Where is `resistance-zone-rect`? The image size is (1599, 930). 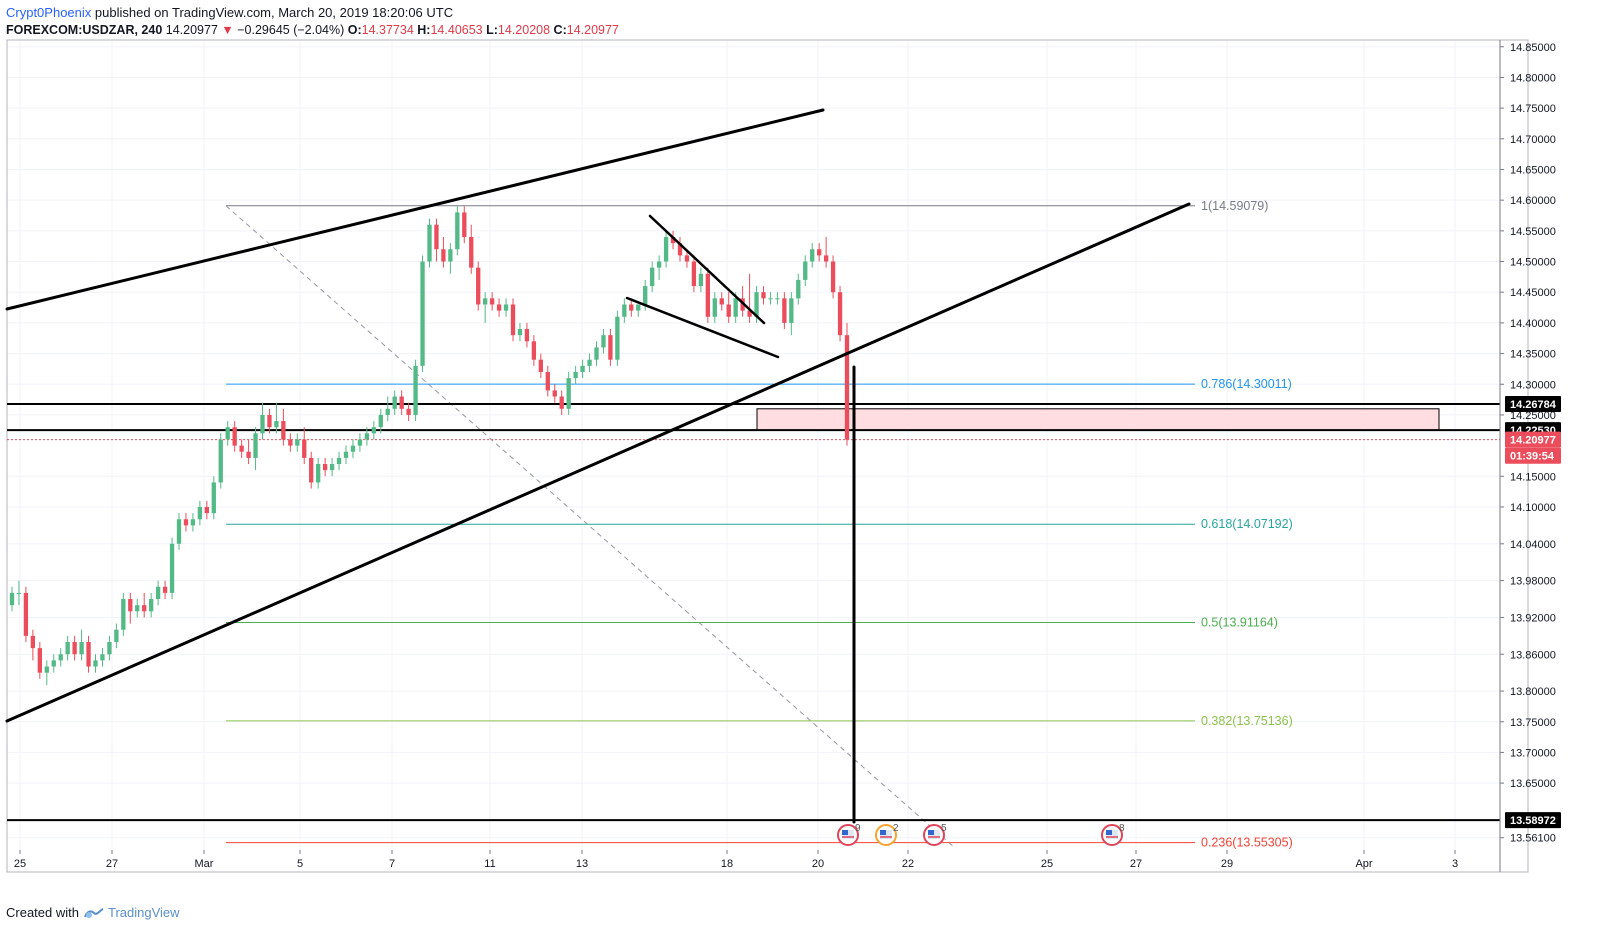 resistance-zone-rect is located at coordinates (1098, 419).